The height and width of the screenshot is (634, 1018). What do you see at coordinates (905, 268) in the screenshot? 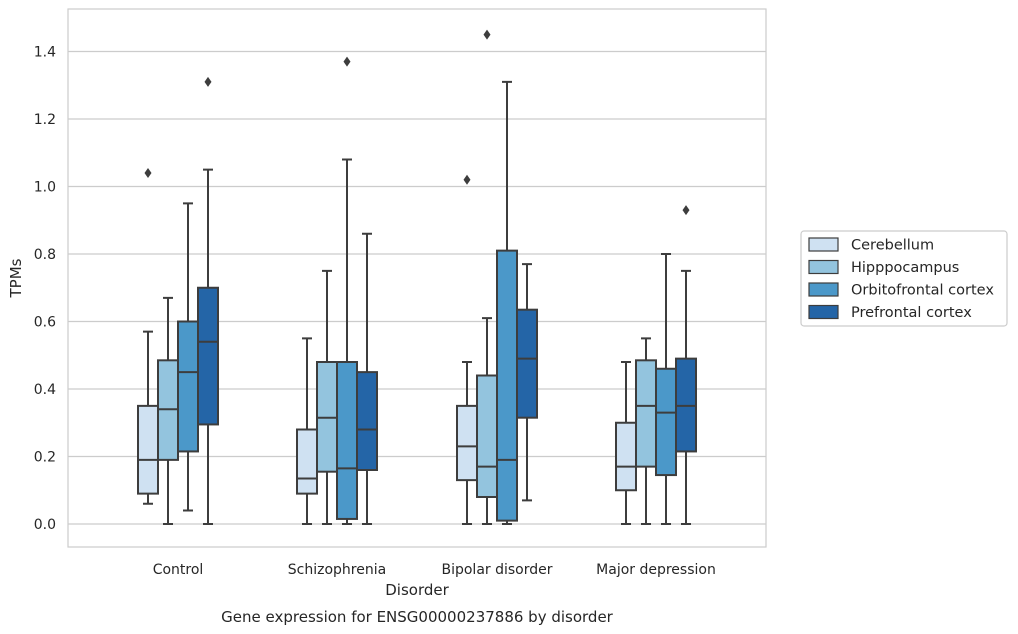
I see `legend-label: Hipppocampus` at bounding box center [905, 268].